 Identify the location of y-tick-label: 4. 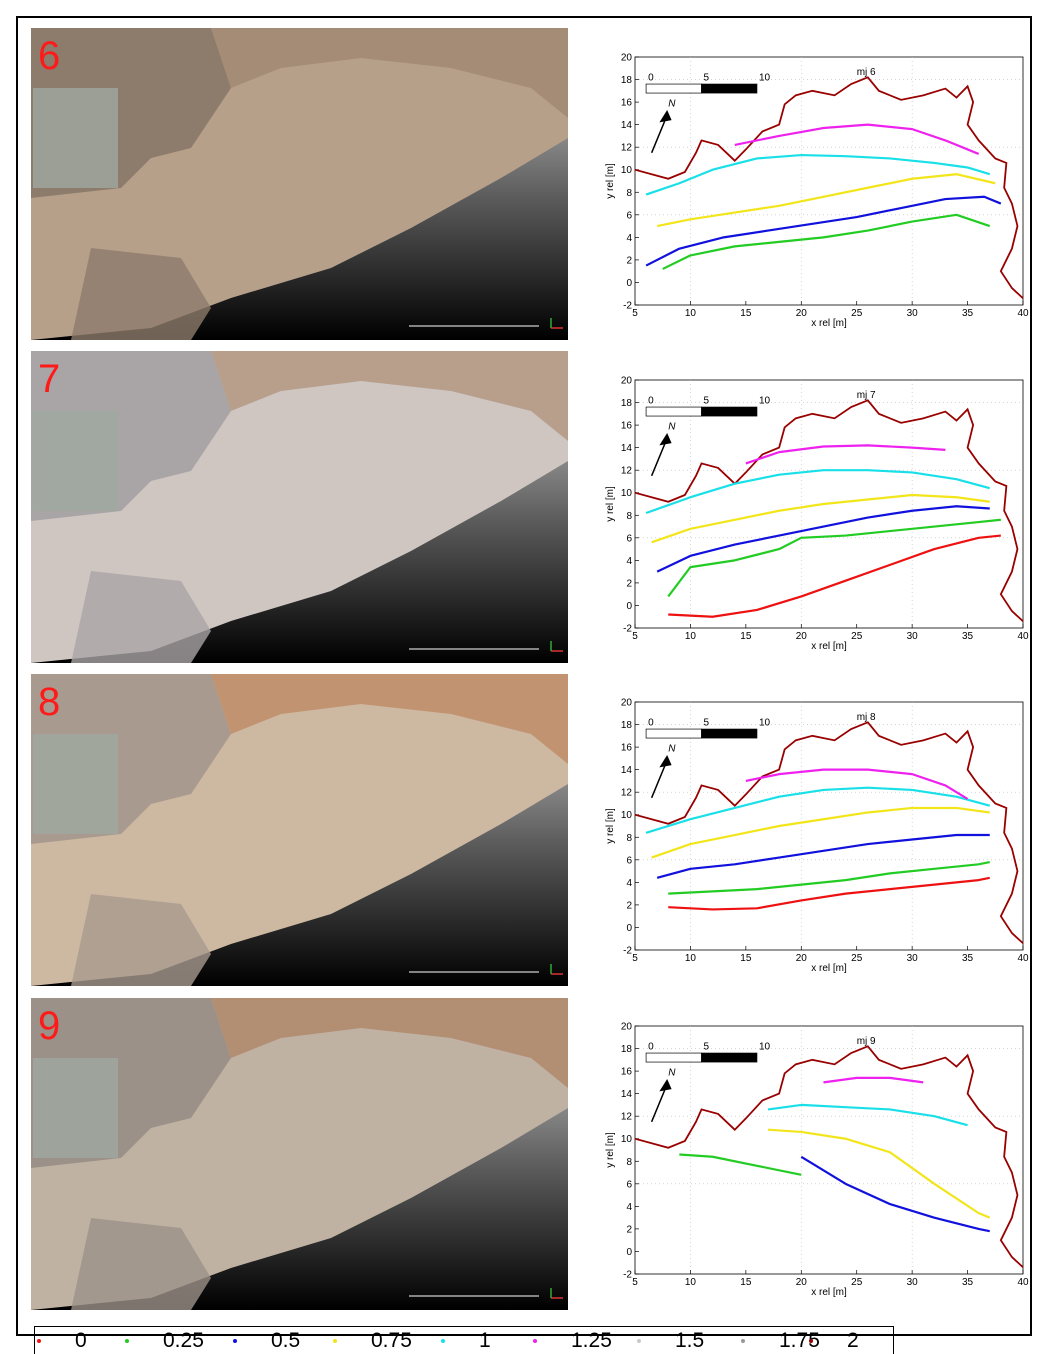
(629, 561).